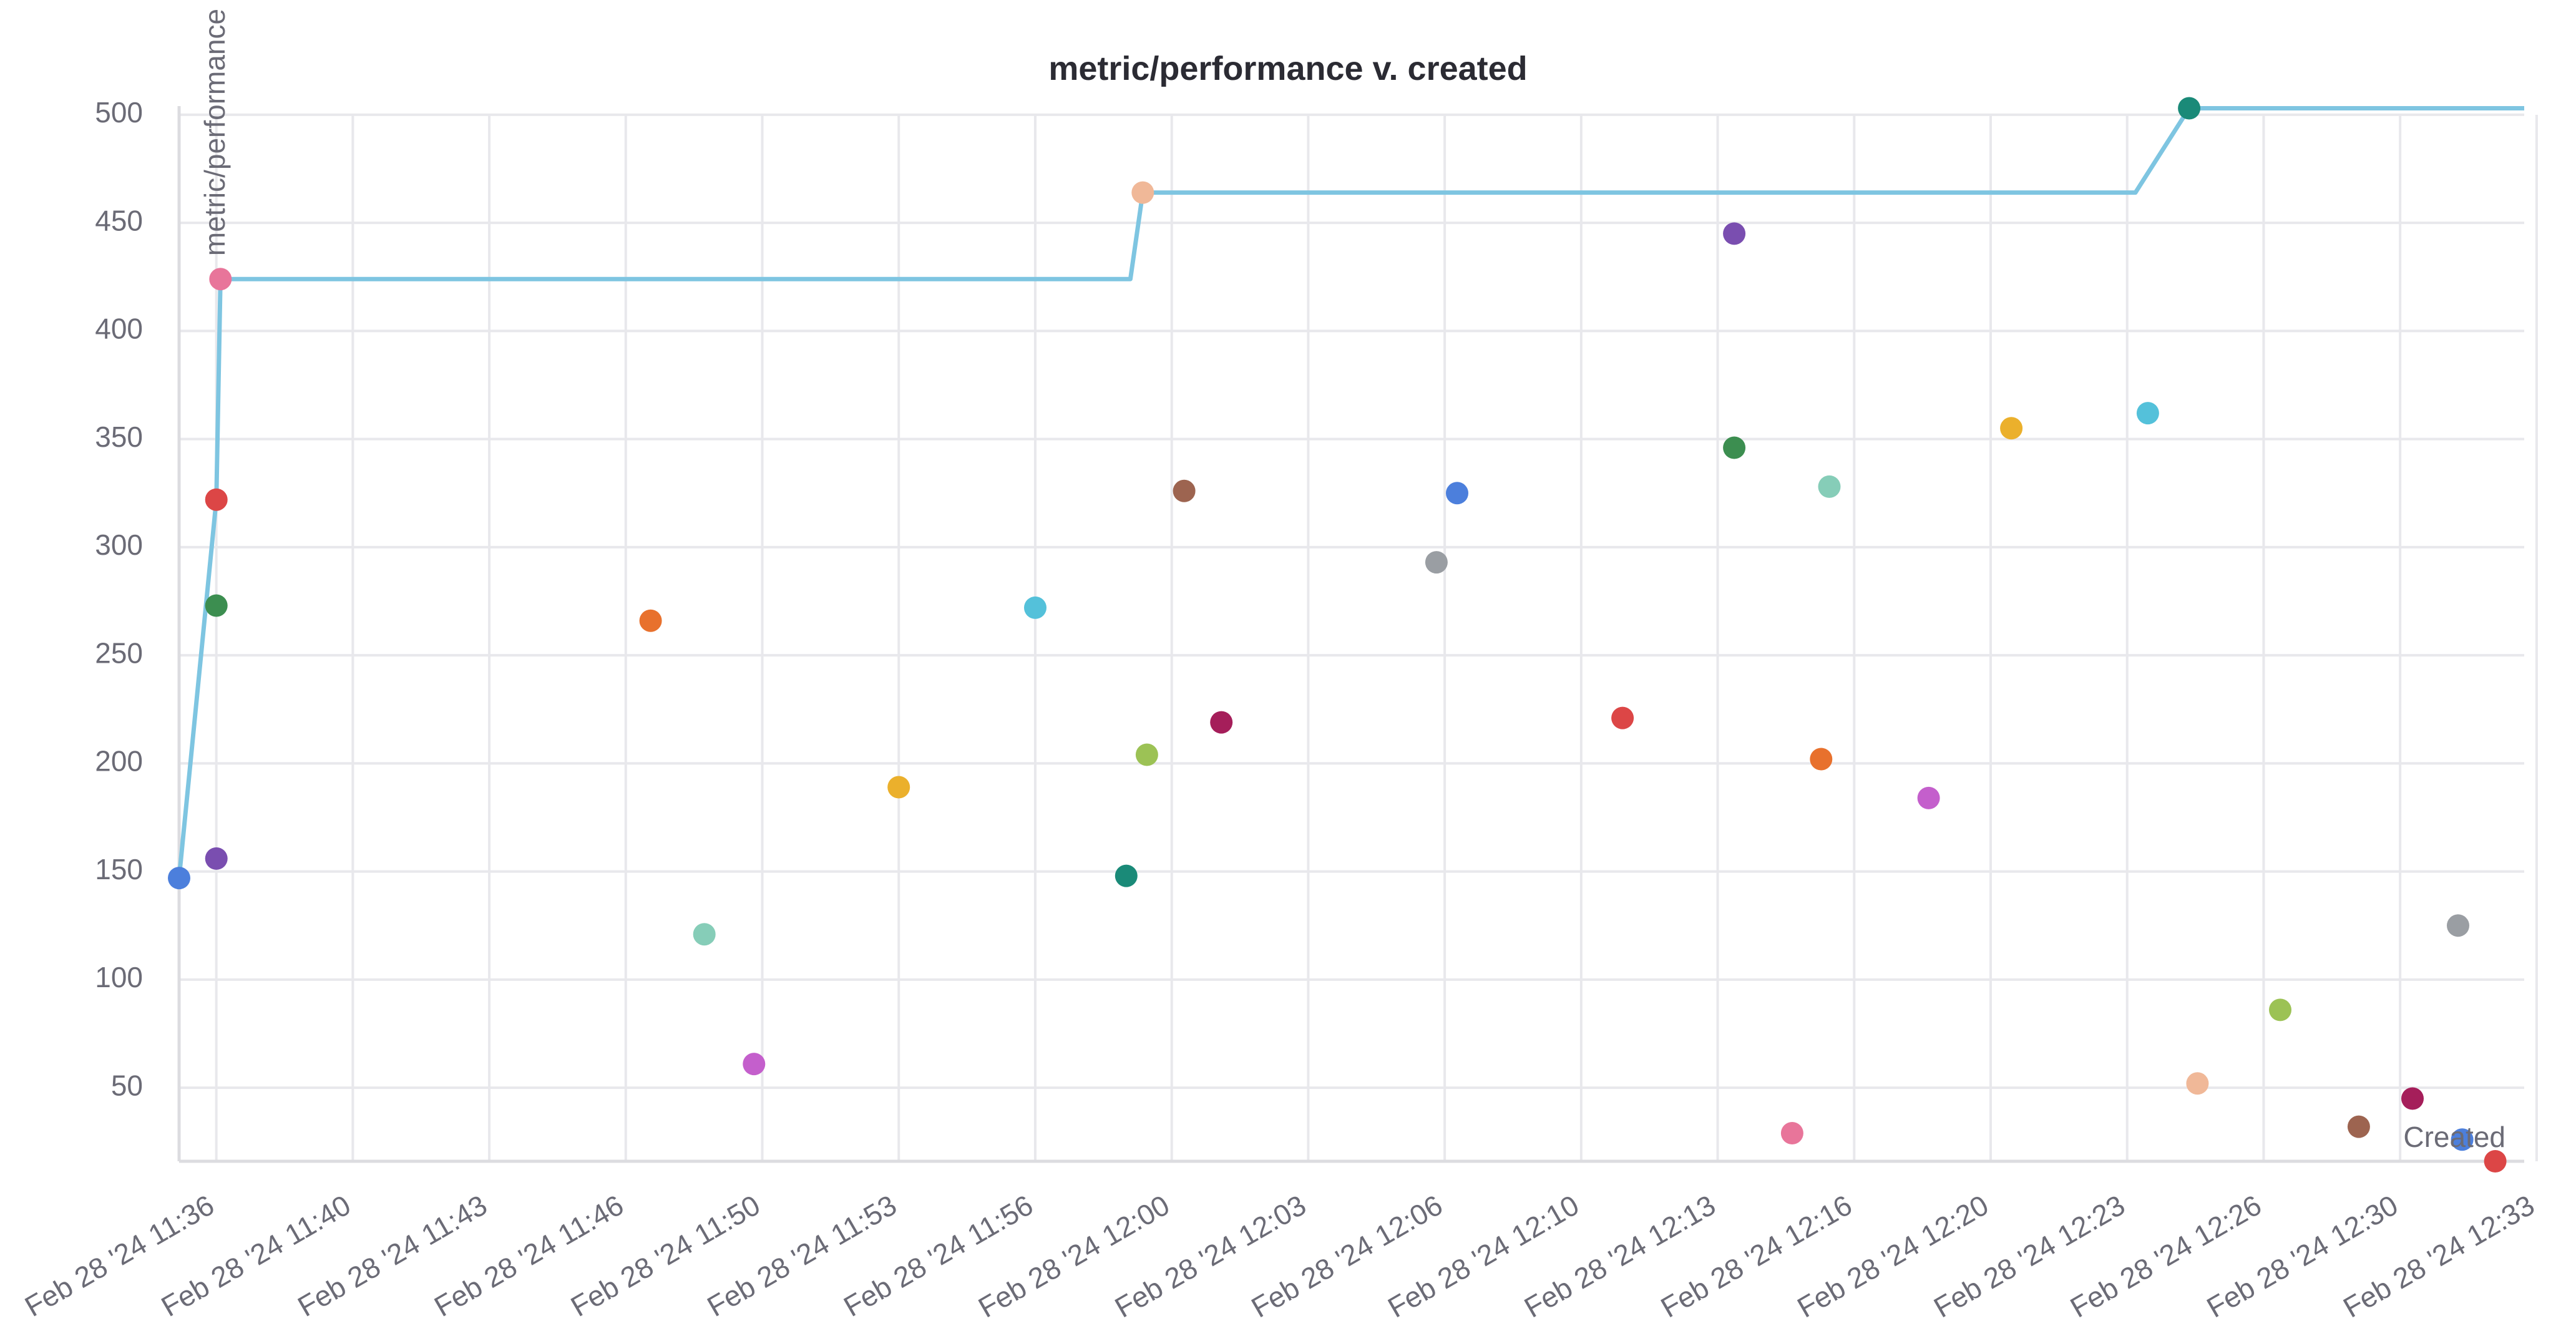  What do you see at coordinates (119, 329) in the screenshot?
I see `y-tick-label: 400` at bounding box center [119, 329].